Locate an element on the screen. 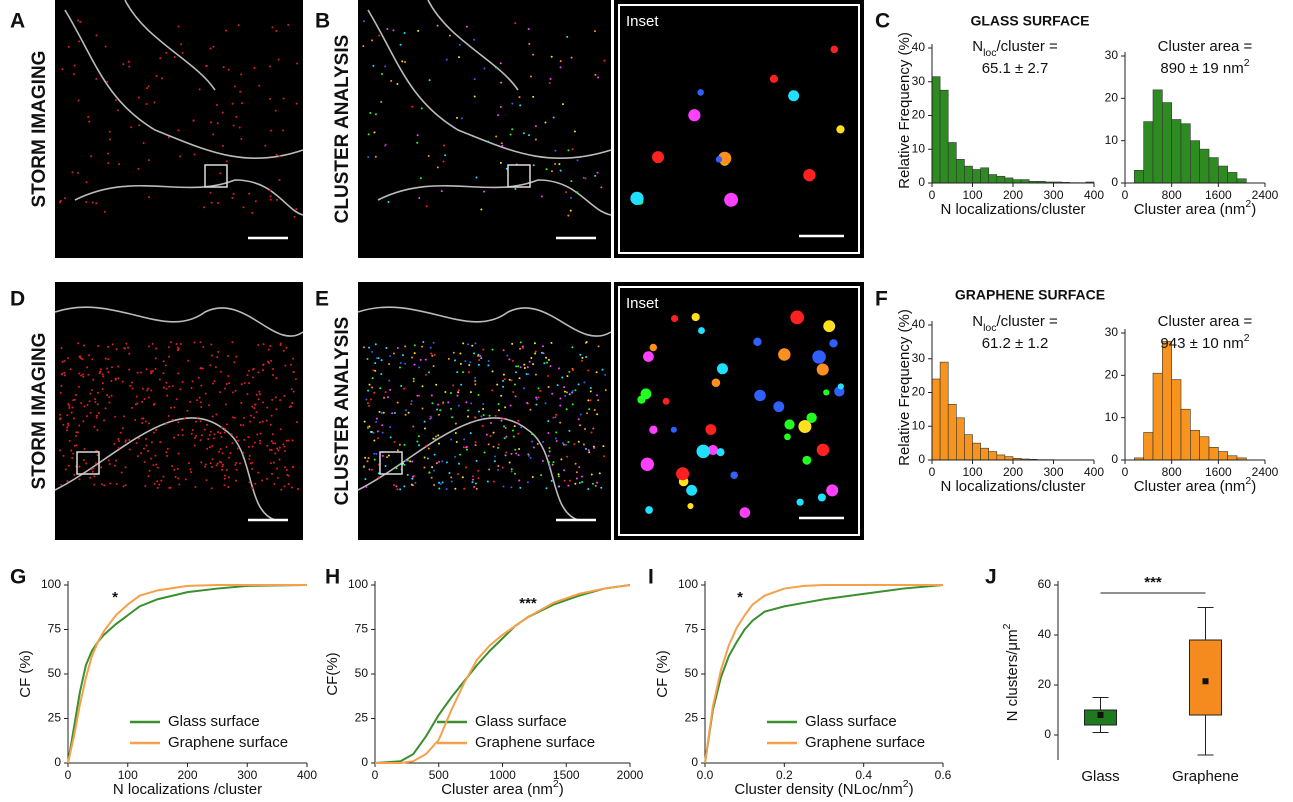  panel-letter: F is located at coordinates (881, 299).